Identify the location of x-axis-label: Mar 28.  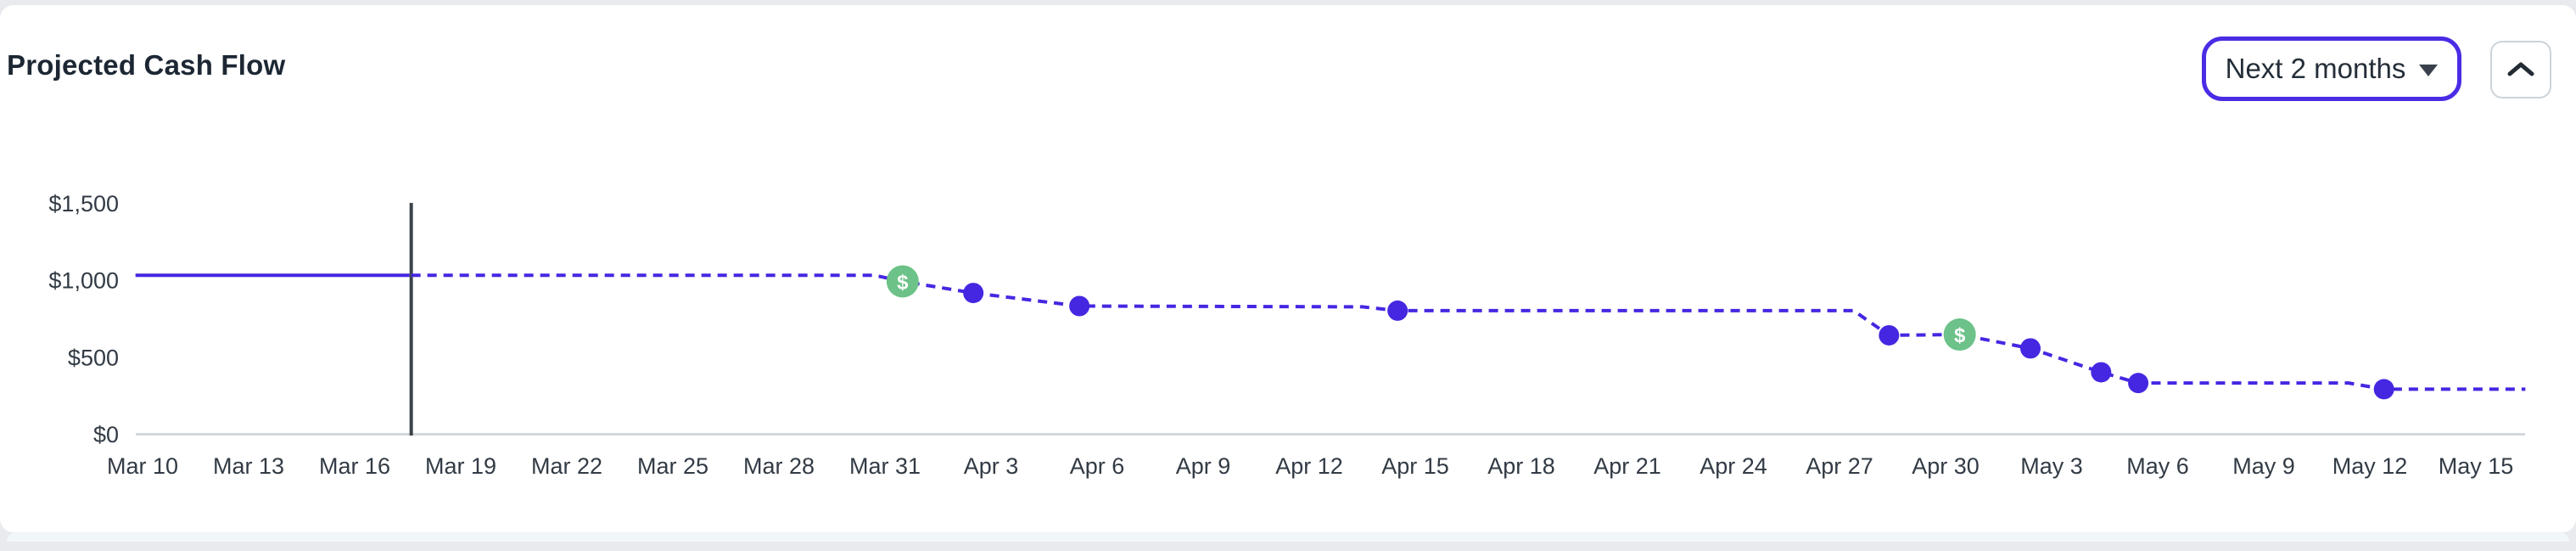
(779, 466).